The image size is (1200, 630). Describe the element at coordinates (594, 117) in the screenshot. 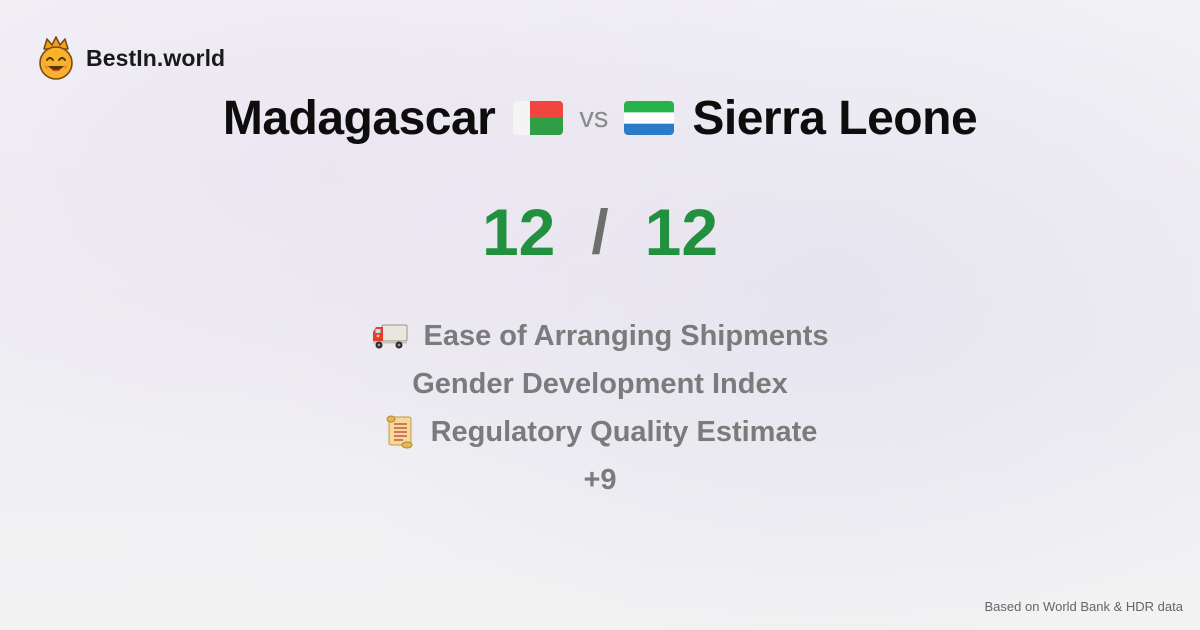

I see `vs-label: vs` at that location.